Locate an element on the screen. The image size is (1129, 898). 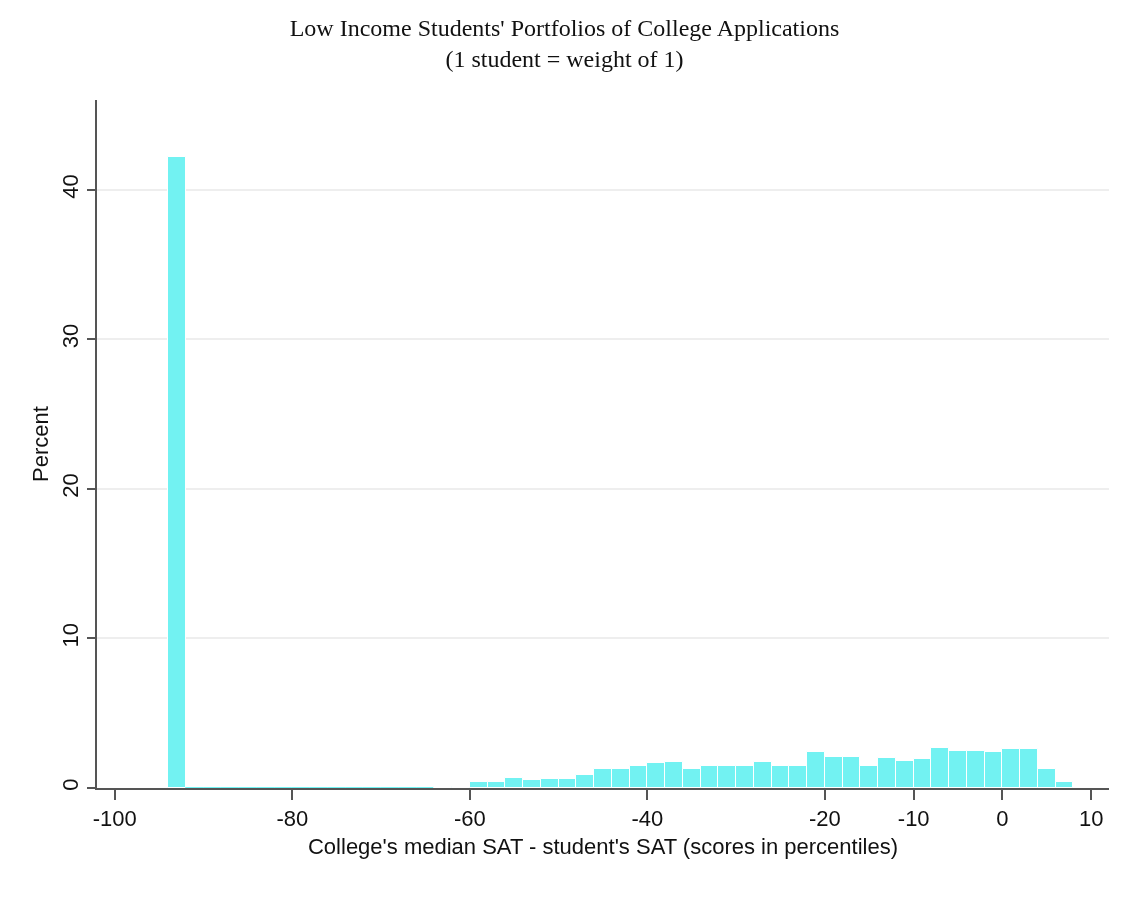
chart-title: Low Income Students' Portfolios of College Applications is located at coordinates (564, 27).